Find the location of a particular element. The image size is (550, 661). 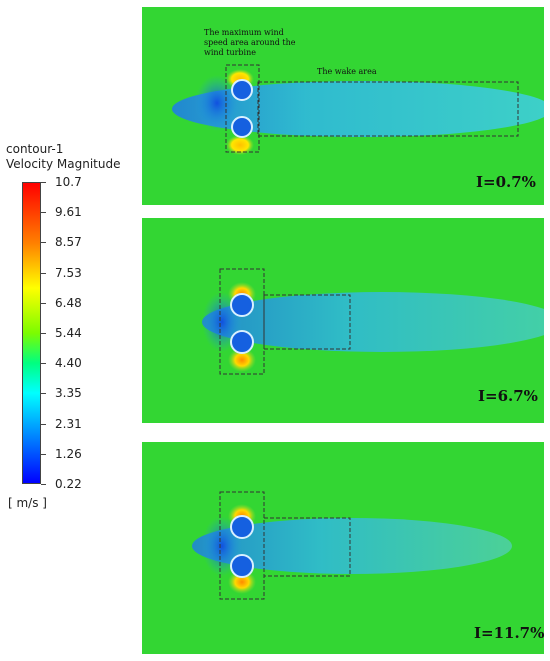

scale-tick-label: 4.40 is located at coordinates (68, 363).